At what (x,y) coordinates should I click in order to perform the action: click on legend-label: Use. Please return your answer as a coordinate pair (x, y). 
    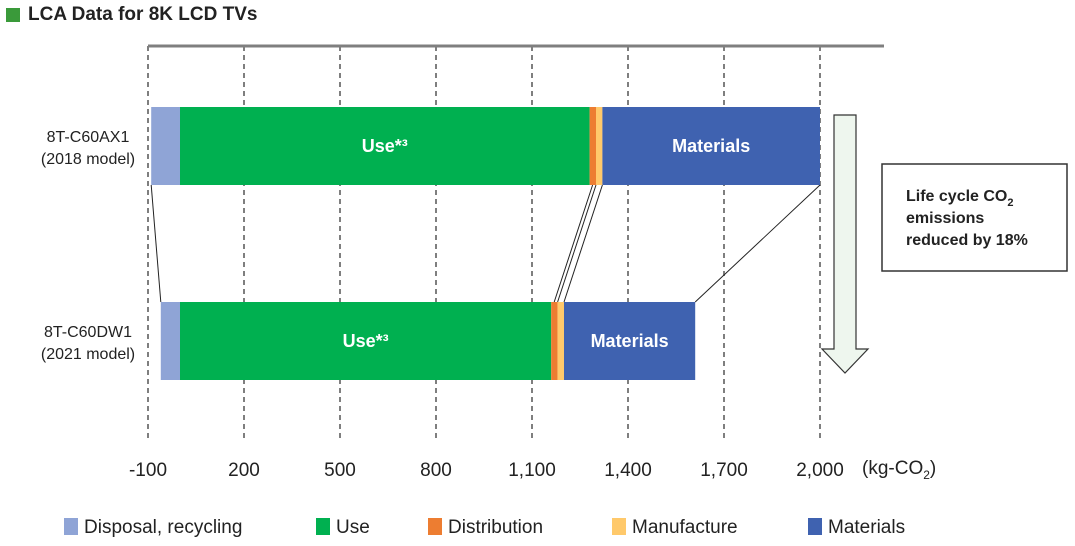
    Looking at the image, I should click on (353, 527).